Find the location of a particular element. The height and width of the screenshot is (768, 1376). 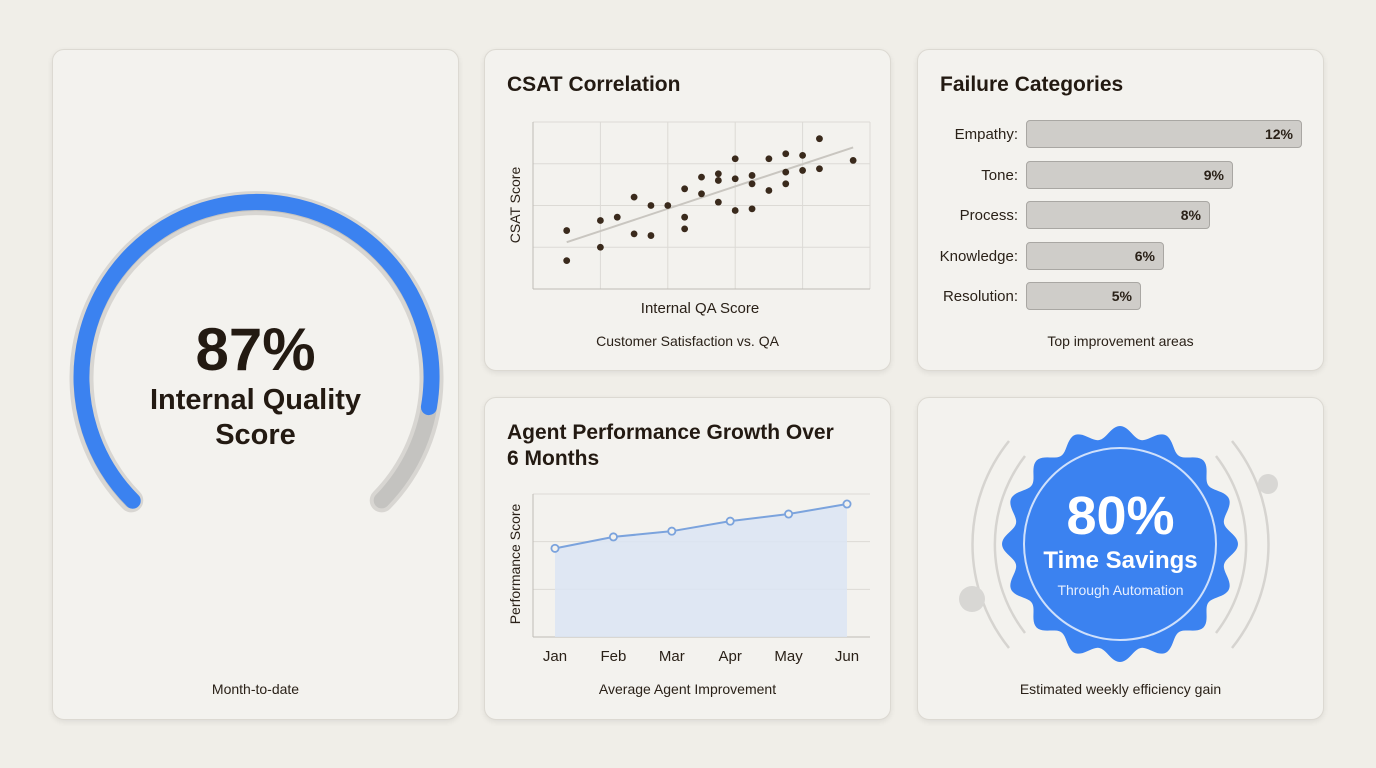

area-x-tick-label: Jun is located at coordinates (847, 656).